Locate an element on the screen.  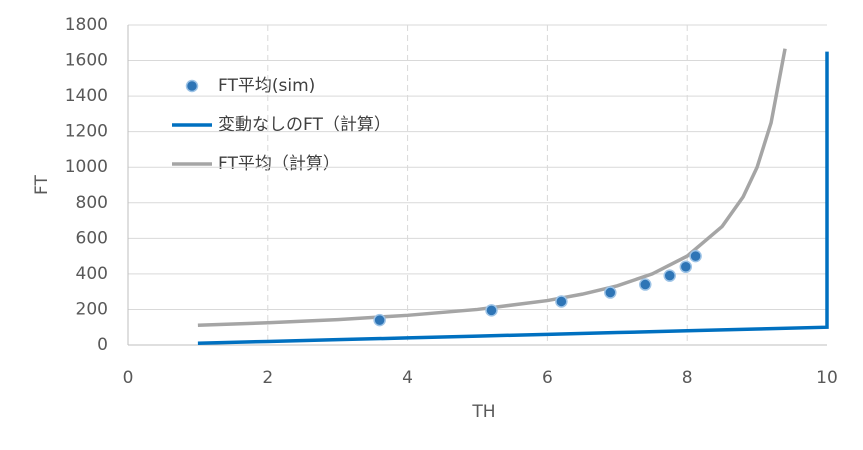
y-tick-label: 0 is located at coordinates (102, 345).